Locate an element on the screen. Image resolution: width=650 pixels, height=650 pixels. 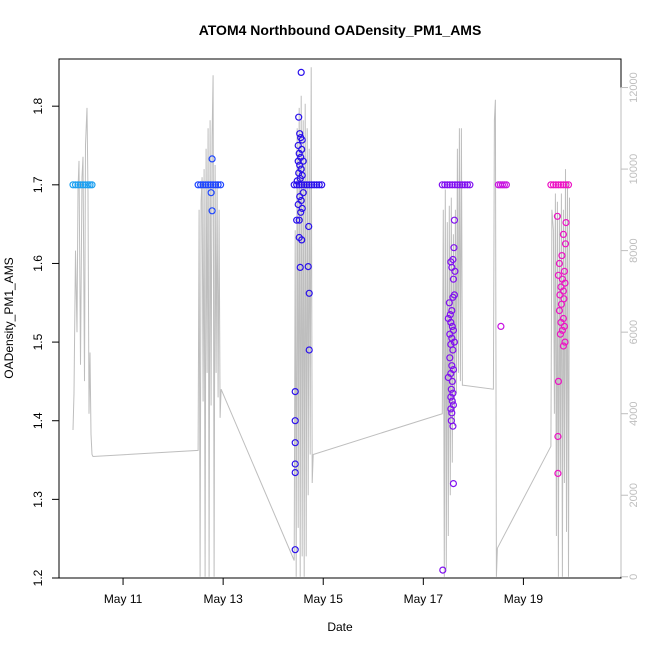
x-tick-label: May 13 is located at coordinates (223, 599).